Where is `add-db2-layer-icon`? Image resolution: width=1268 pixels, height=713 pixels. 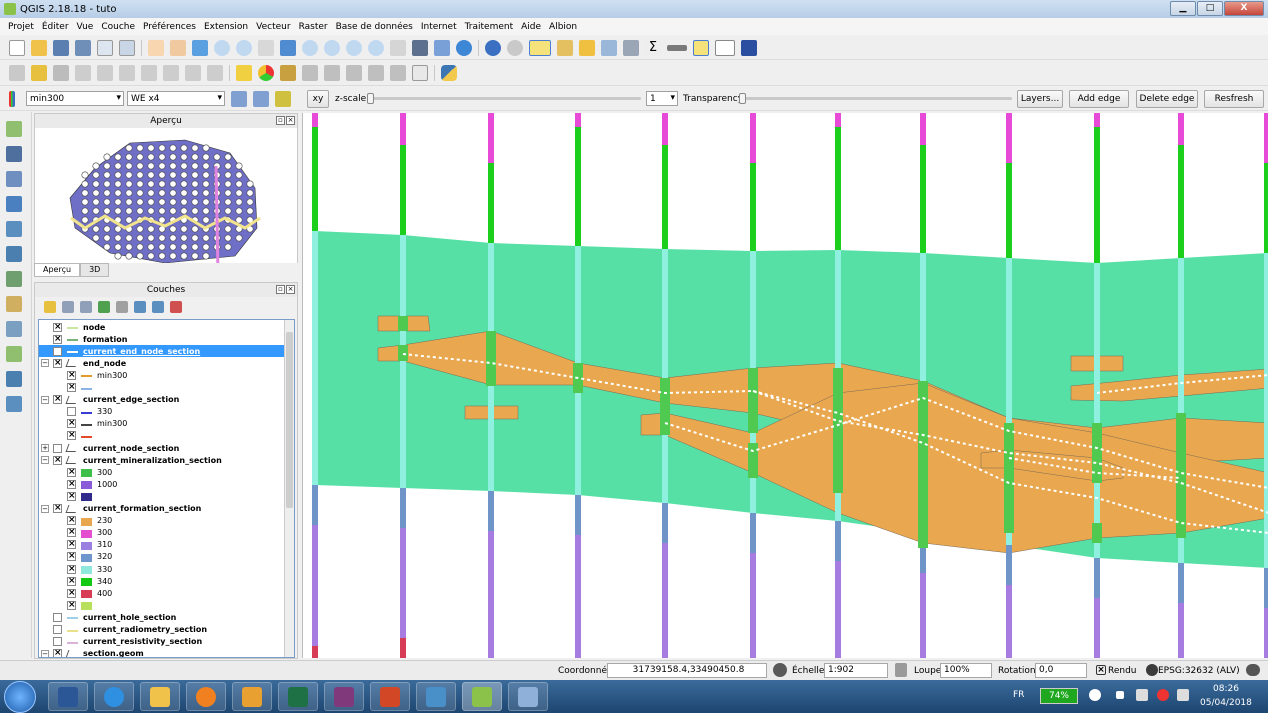 add-db2-layer-icon is located at coordinates (14, 404).